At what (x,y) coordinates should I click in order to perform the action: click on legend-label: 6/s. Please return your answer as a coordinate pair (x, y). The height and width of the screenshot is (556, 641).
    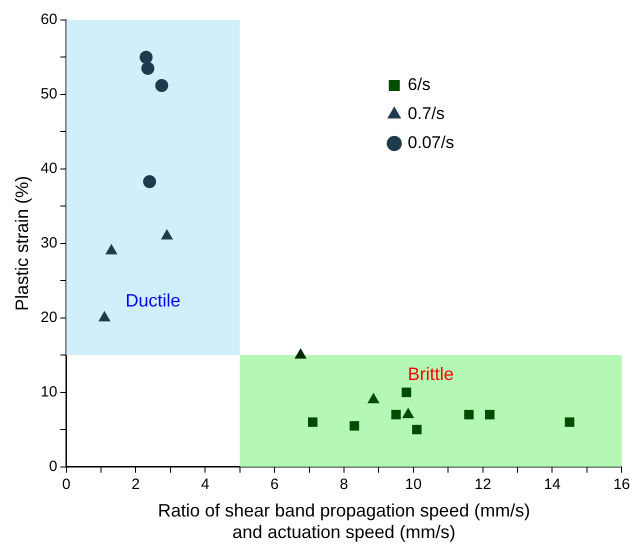
    Looking at the image, I should click on (419, 84).